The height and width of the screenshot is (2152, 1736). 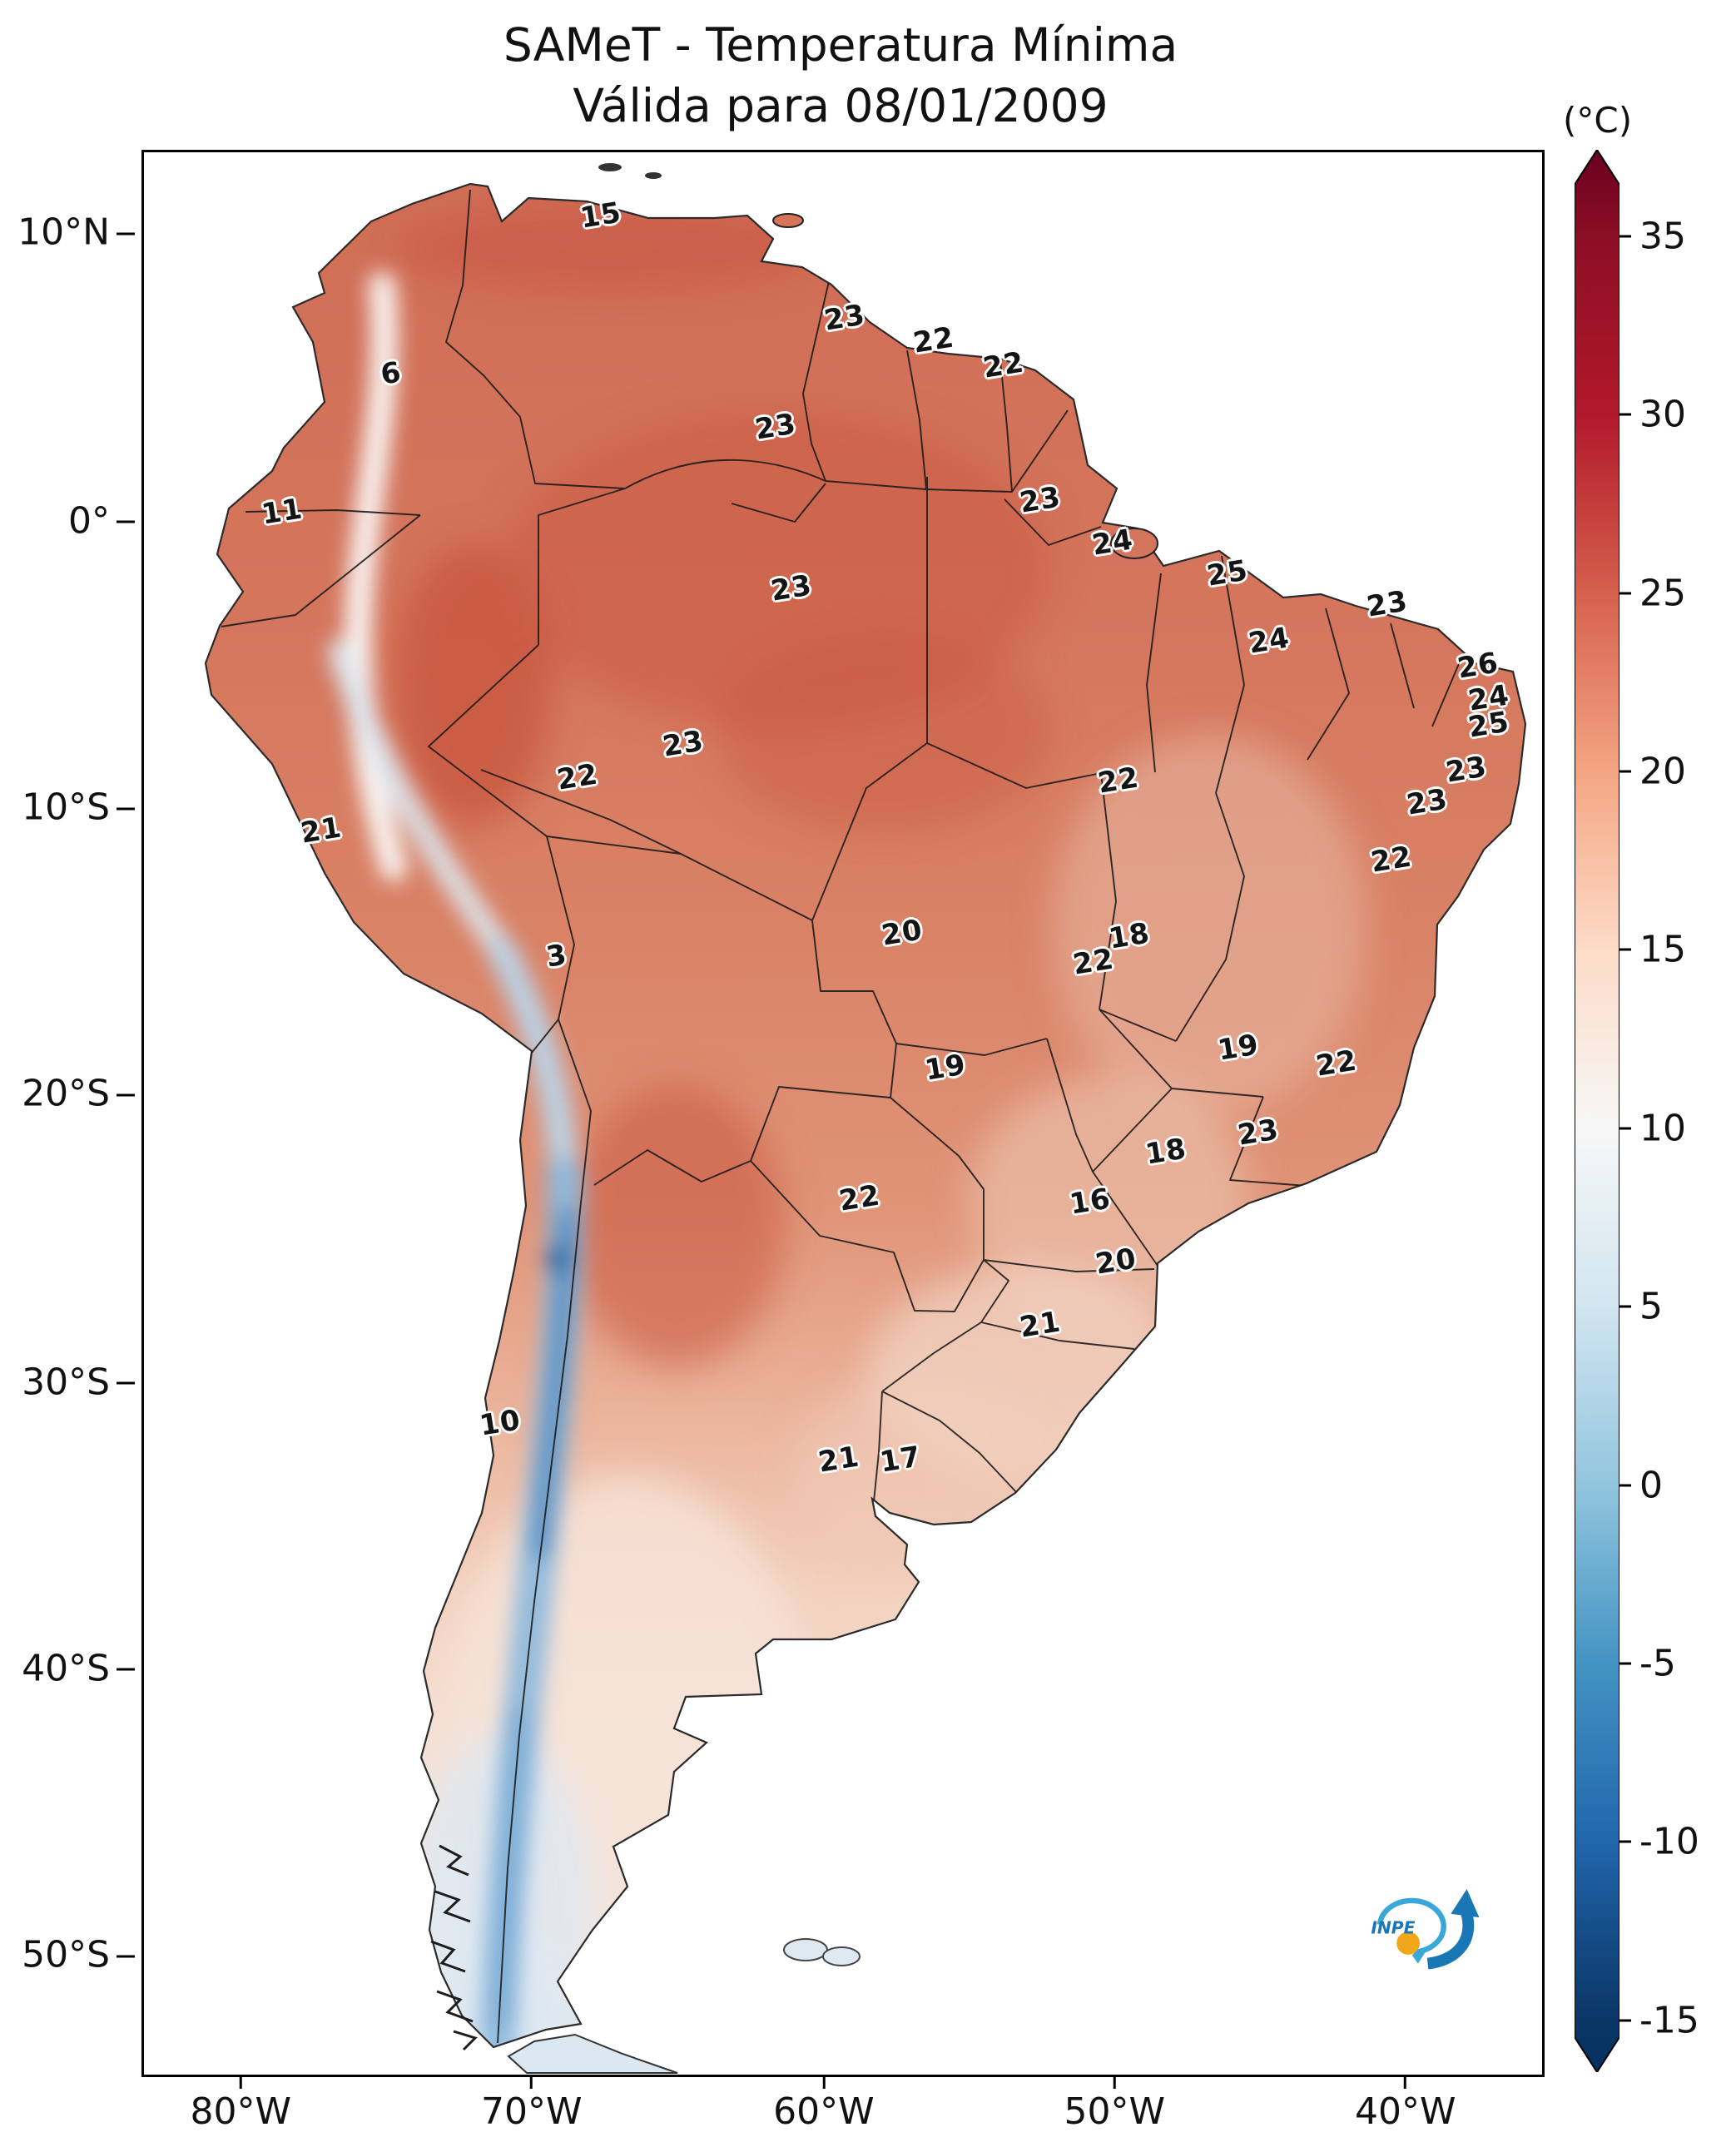 What do you see at coordinates (454, 1947) in the screenshot?
I see `fjords-texture` at bounding box center [454, 1947].